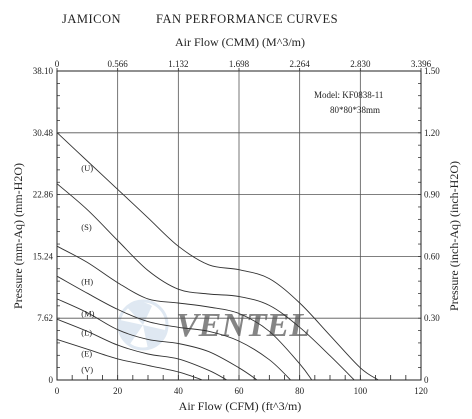 Image resolution: width=472 pixels, height=419 pixels. What do you see at coordinates (454, 236) in the screenshot?
I see `y-axis-right-title: Pressure (inch-Aq) (inch-H2O)` at bounding box center [454, 236].